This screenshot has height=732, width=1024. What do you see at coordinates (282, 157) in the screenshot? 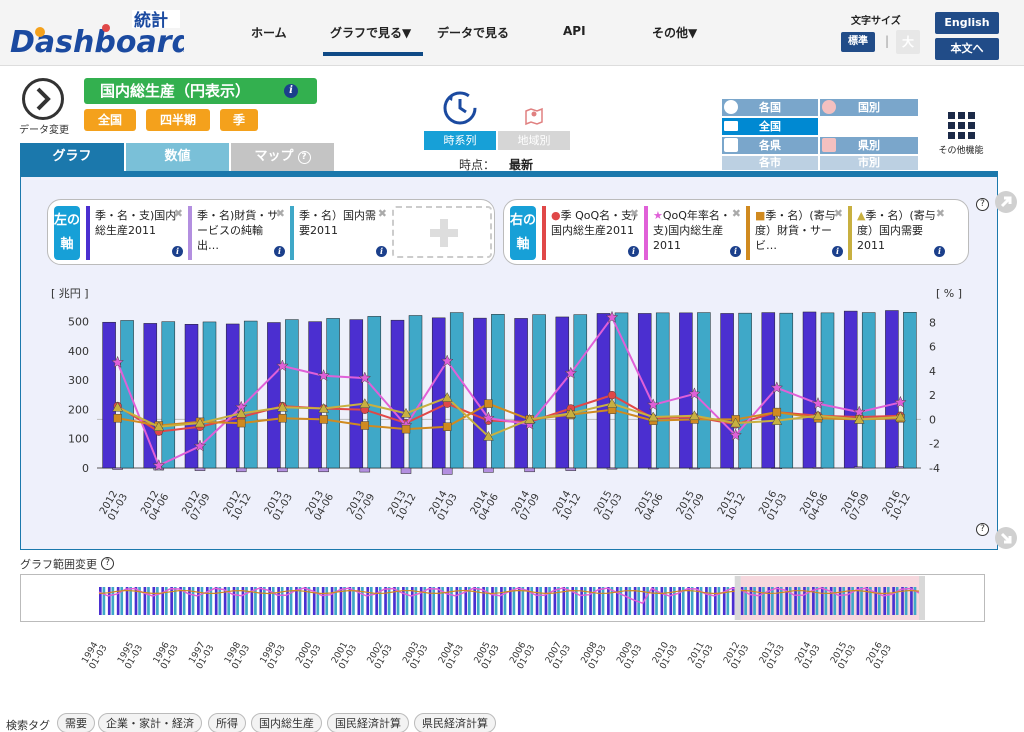
I see `tab-map: マップ?` at bounding box center [282, 157].